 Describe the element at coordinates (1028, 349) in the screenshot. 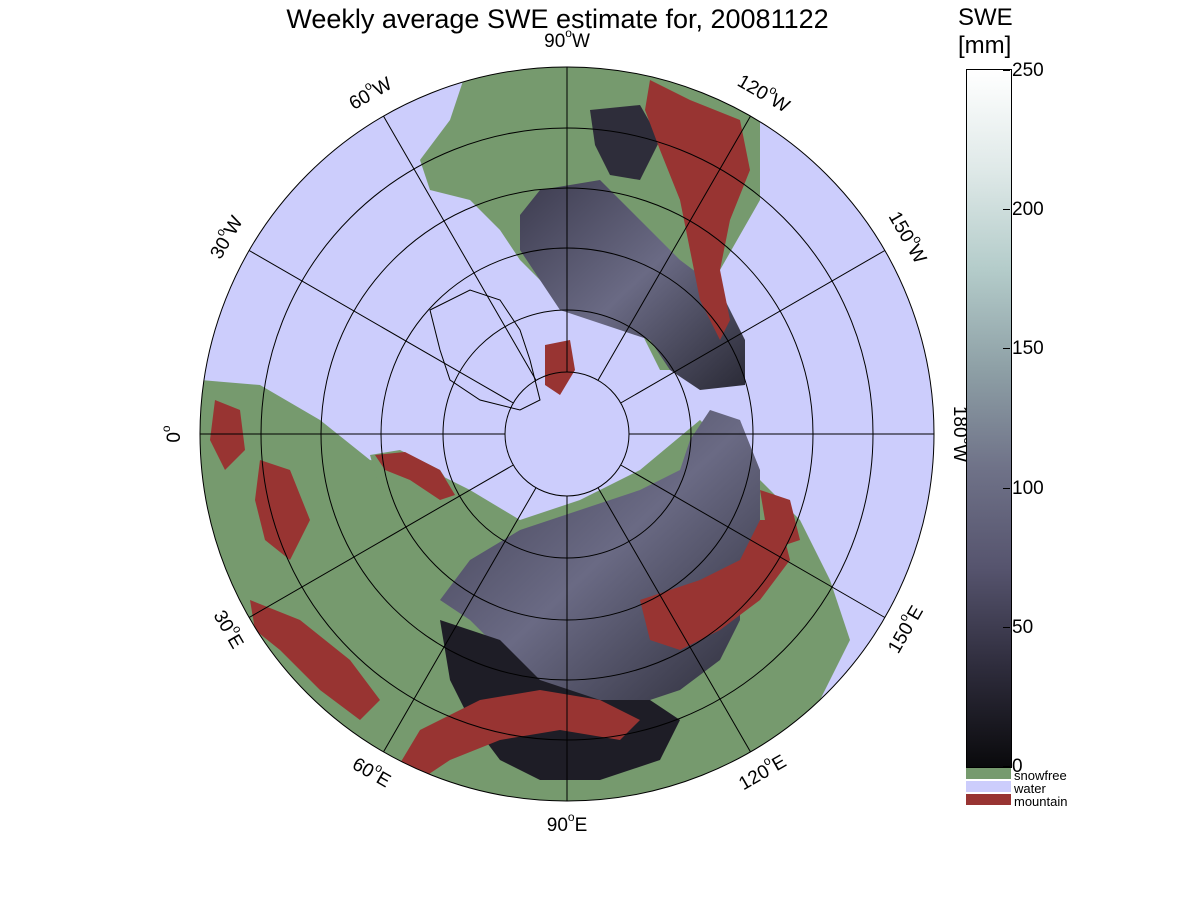

I see `colorbar-tick-label: 150` at that location.